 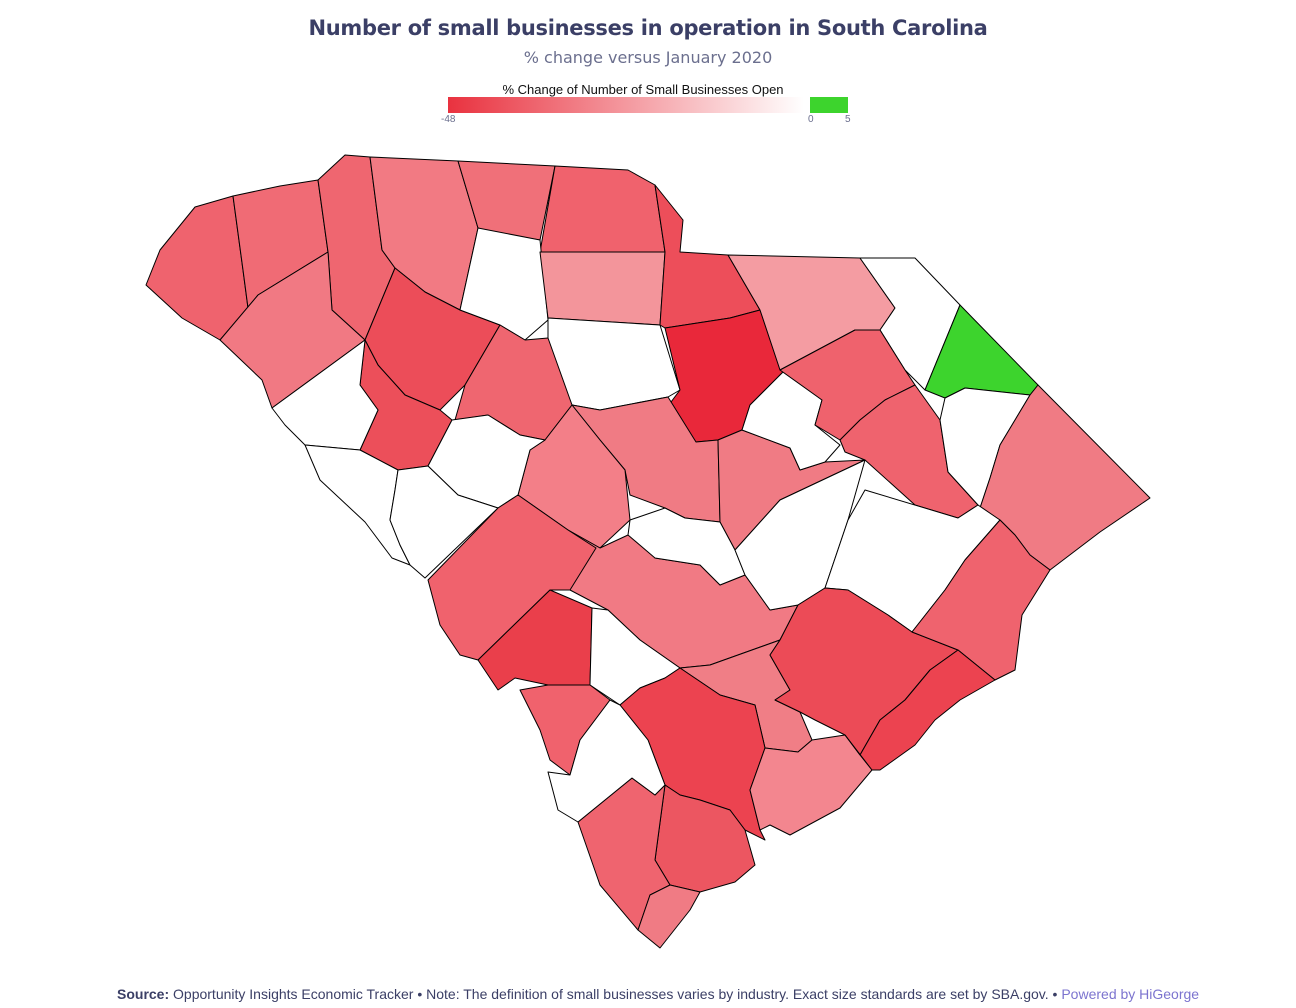 I want to click on powered-by-link: Powered by HiGeorge, so click(x=1130, y=994).